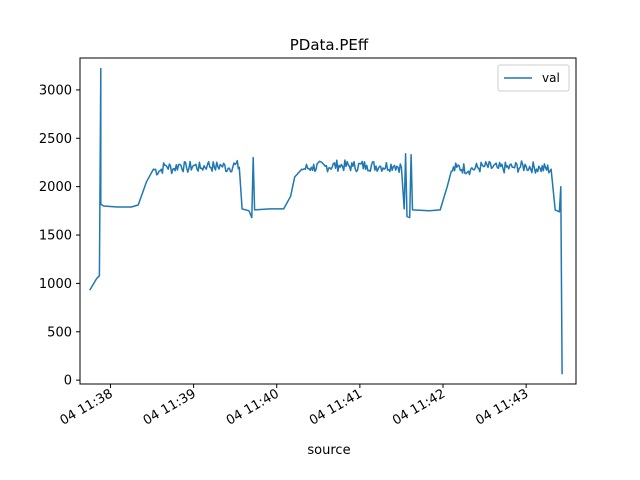  Describe the element at coordinates (55, 284) in the screenshot. I see `y-tick-label: 1000` at that location.